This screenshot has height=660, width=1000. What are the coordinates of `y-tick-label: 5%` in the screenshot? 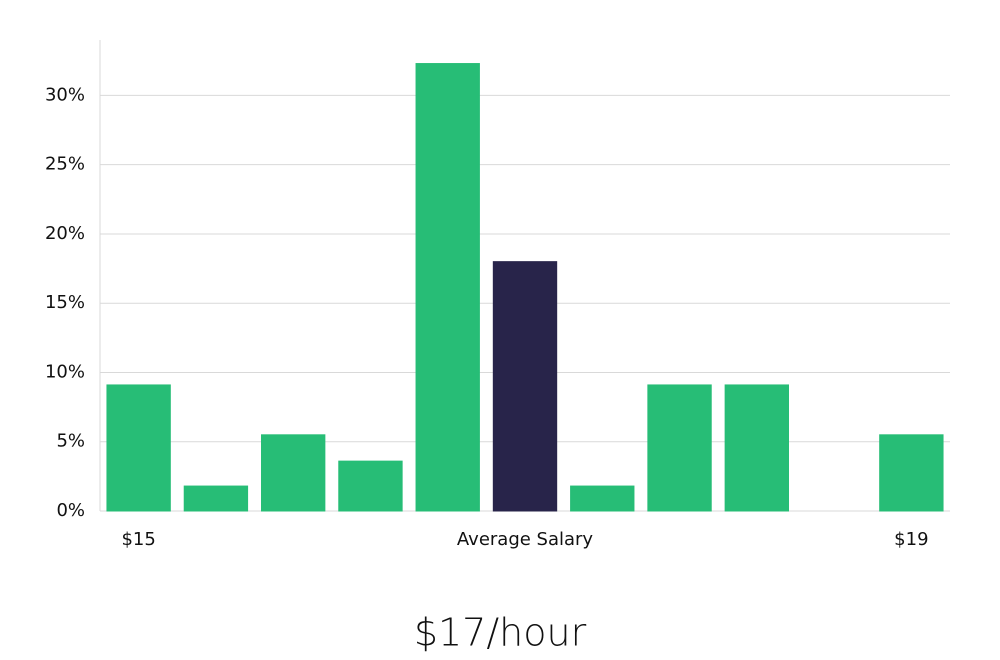 It's located at (70, 441).